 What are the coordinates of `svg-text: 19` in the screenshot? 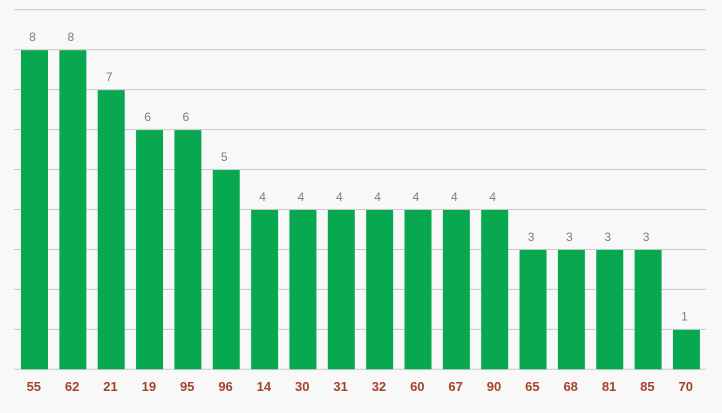 It's located at (149, 386).